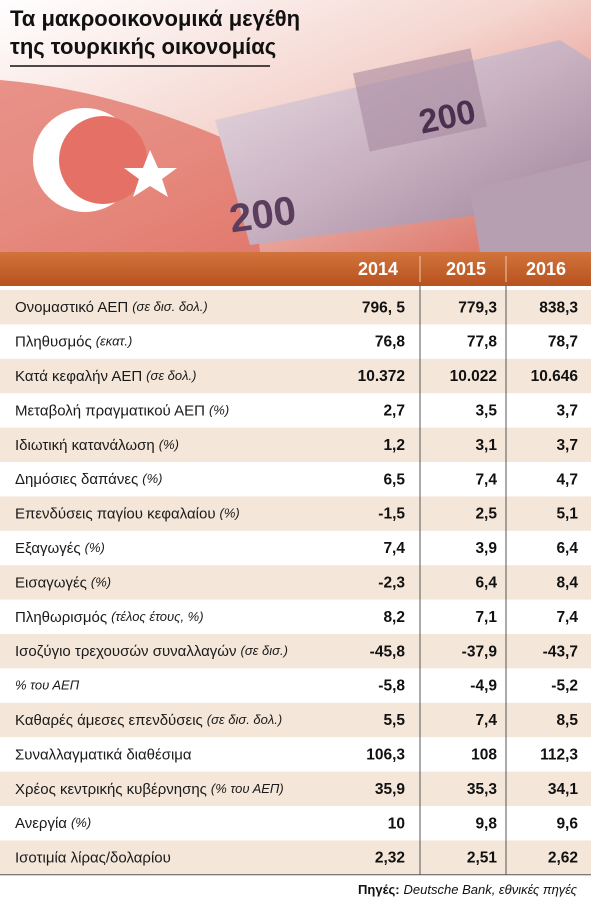  What do you see at coordinates (567, 823) in the screenshot?
I see `cell-value: 9,6` at bounding box center [567, 823].